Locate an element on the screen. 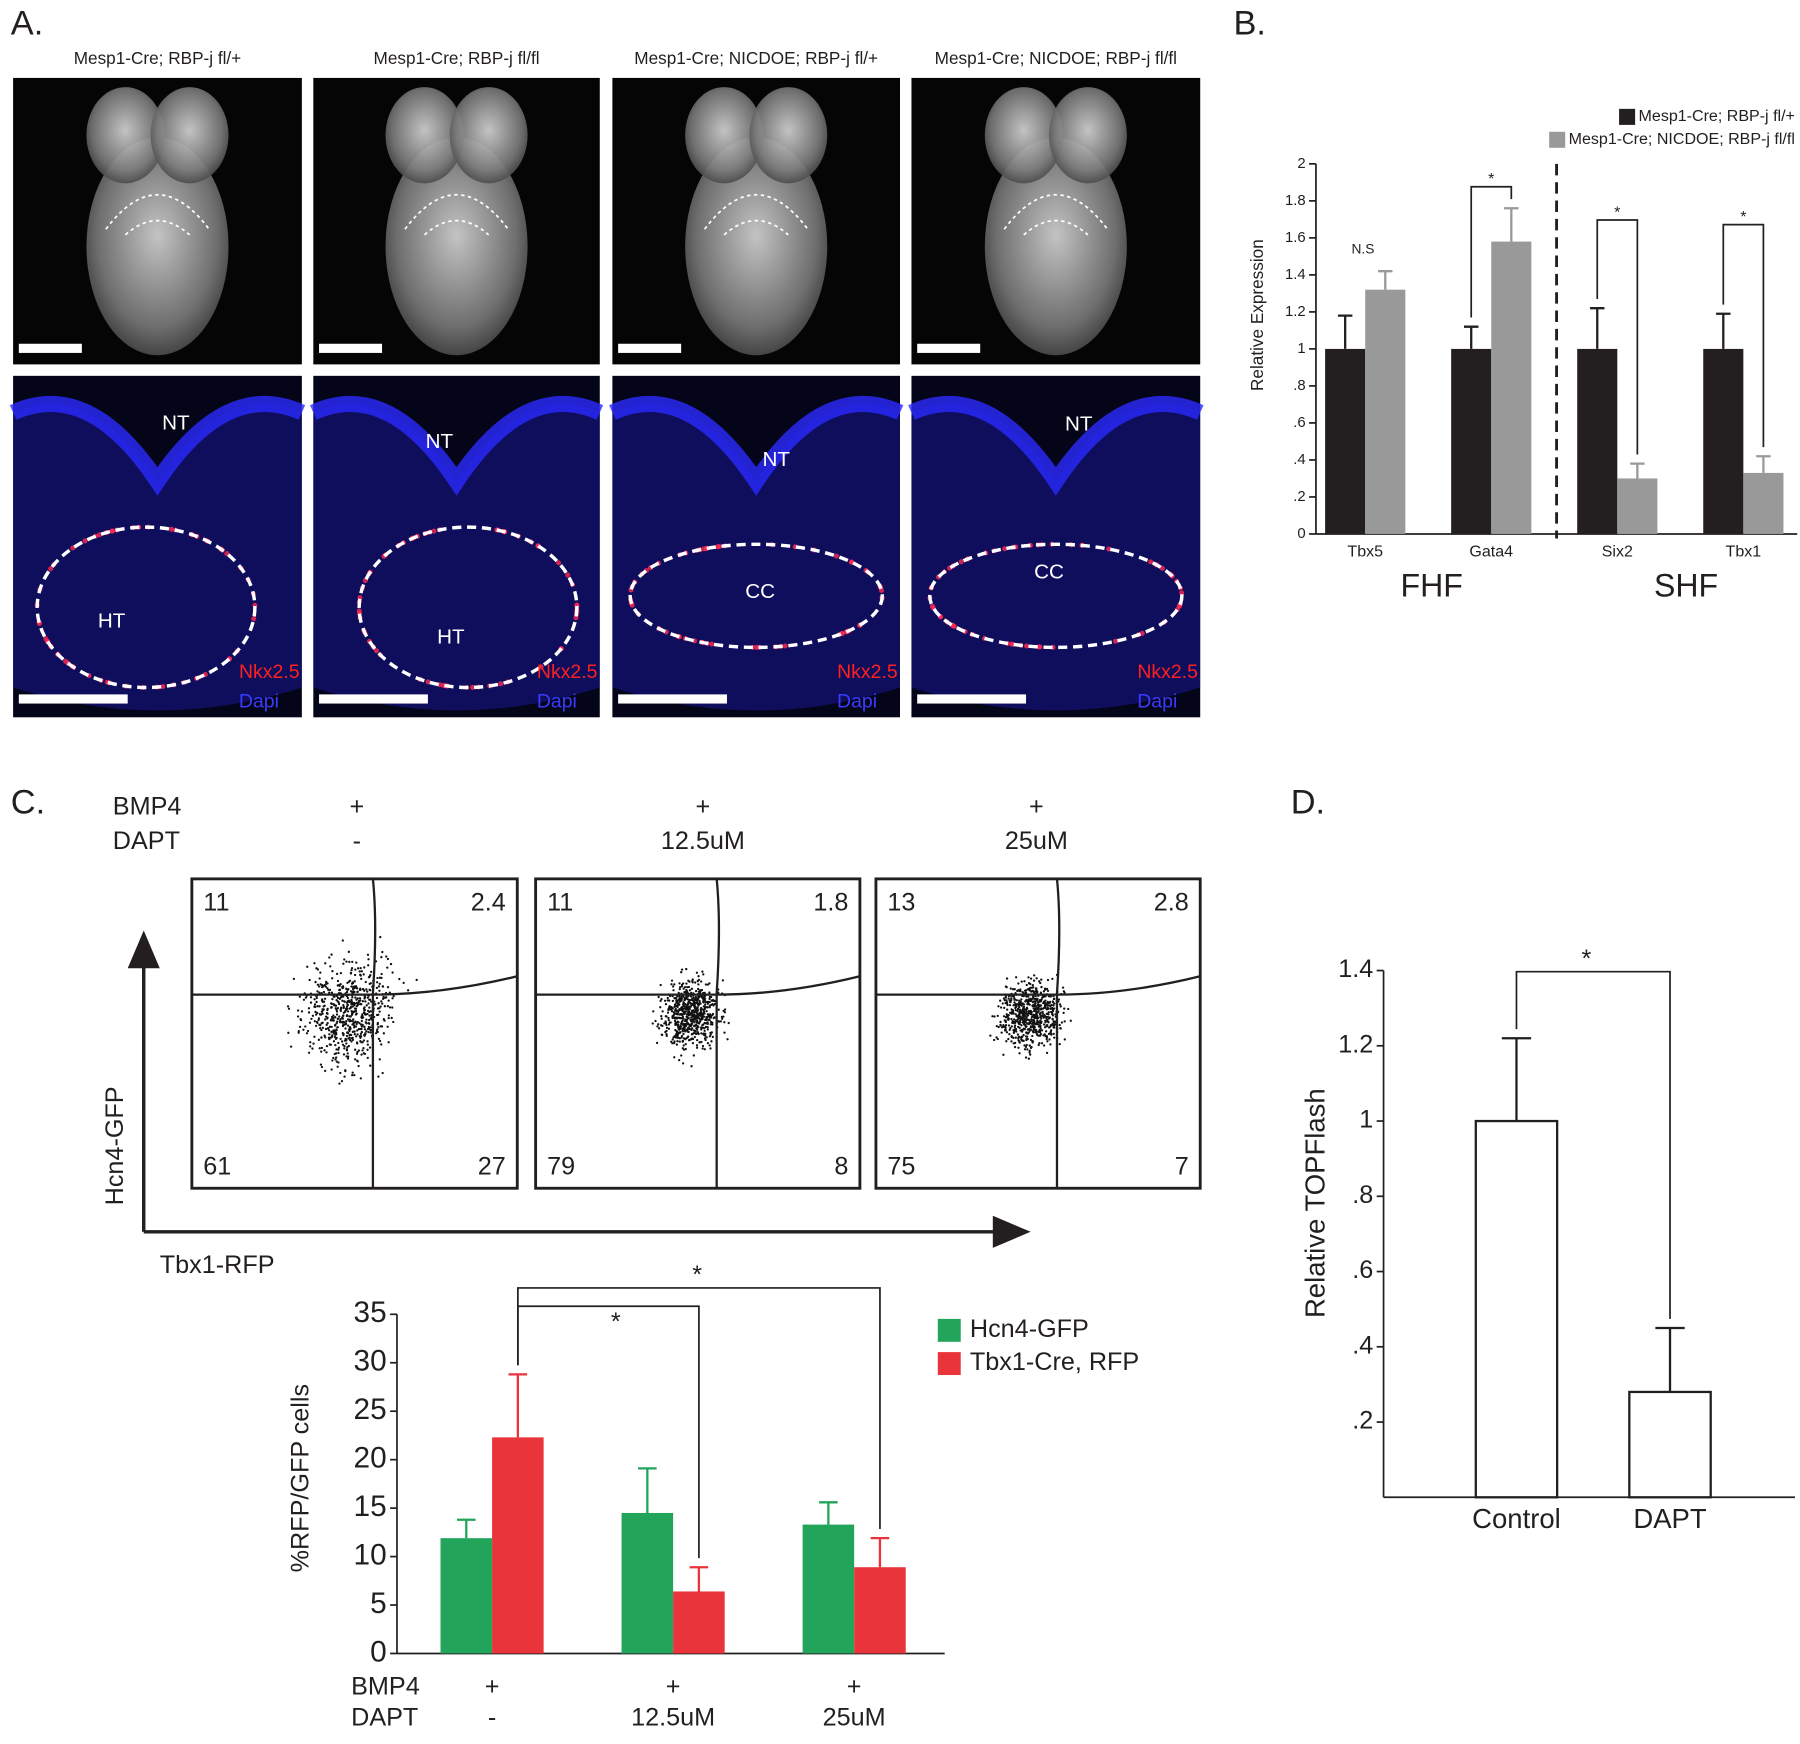 Image resolution: width=1800 pixels, height=1744 pixels. y-tick-label: 1.2 is located at coordinates (1295, 312).